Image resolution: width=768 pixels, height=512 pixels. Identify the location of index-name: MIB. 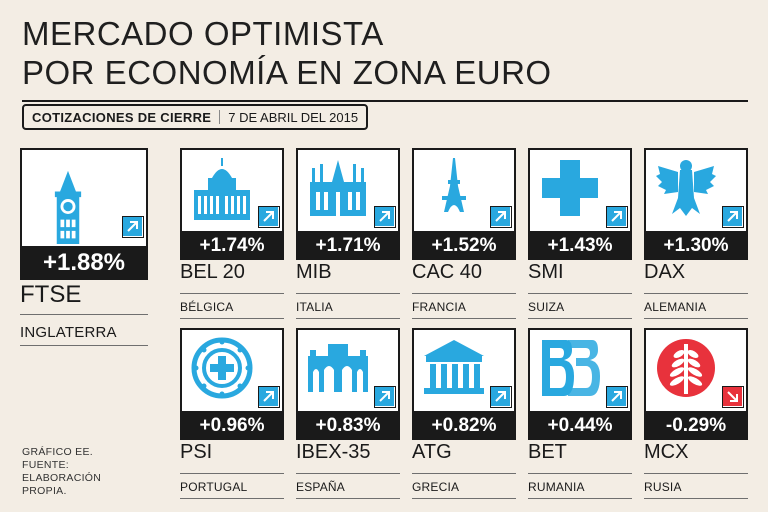
(314, 272).